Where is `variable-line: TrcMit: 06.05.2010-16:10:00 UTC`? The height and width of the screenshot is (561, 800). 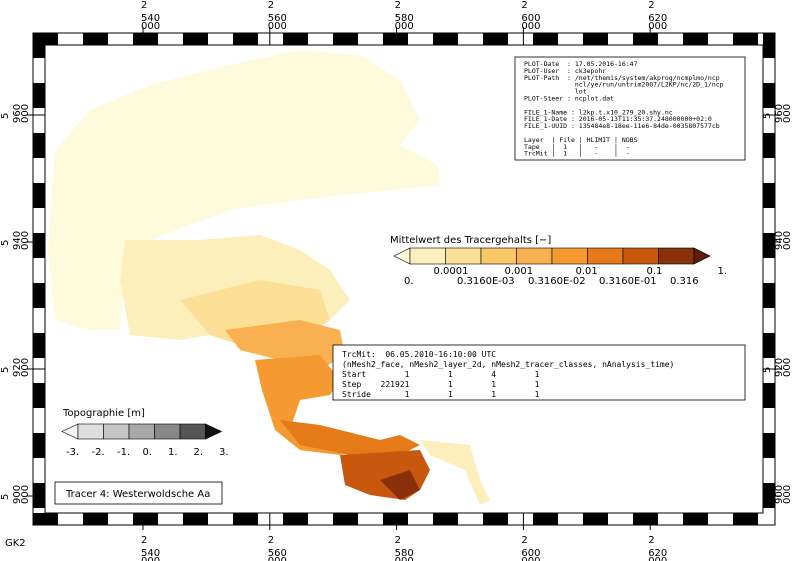 variable-line: TrcMit: 06.05.2010-16:10:00 UTC is located at coordinates (419, 354).